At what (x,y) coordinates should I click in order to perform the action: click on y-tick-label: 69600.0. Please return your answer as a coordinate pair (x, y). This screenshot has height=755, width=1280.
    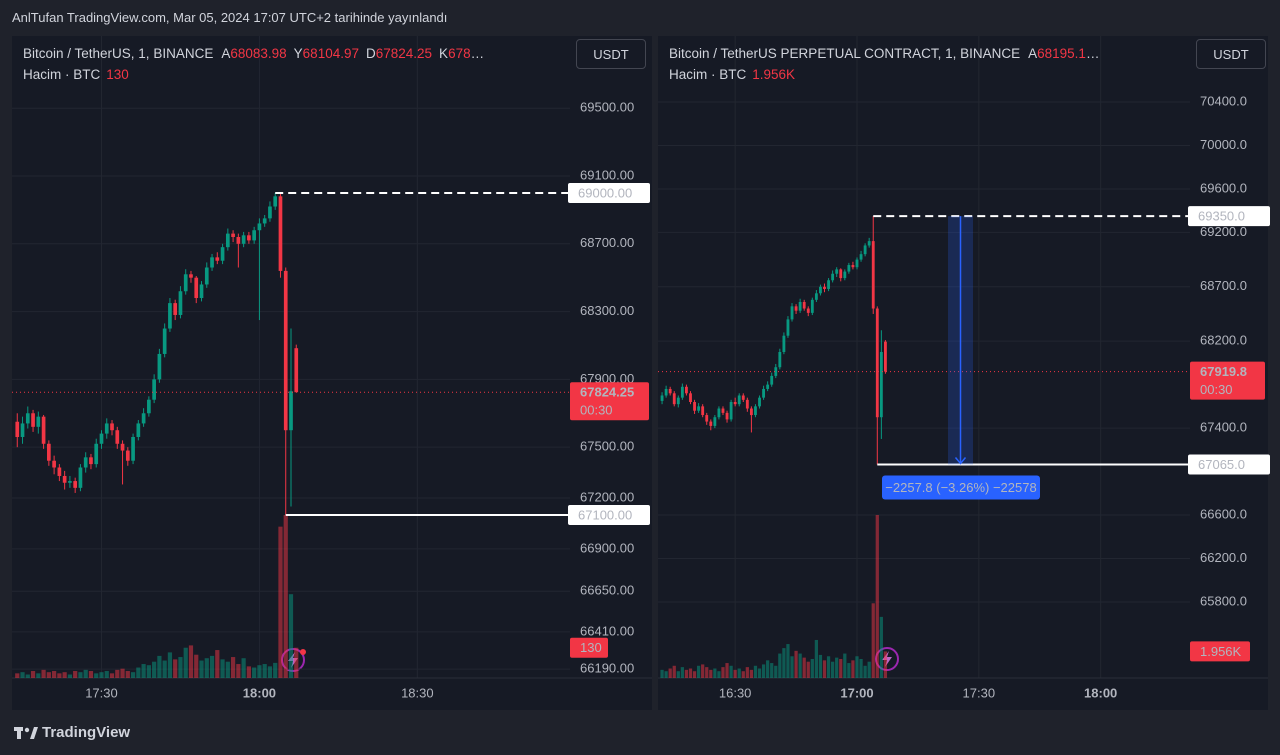
    Looking at the image, I should click on (1223, 187).